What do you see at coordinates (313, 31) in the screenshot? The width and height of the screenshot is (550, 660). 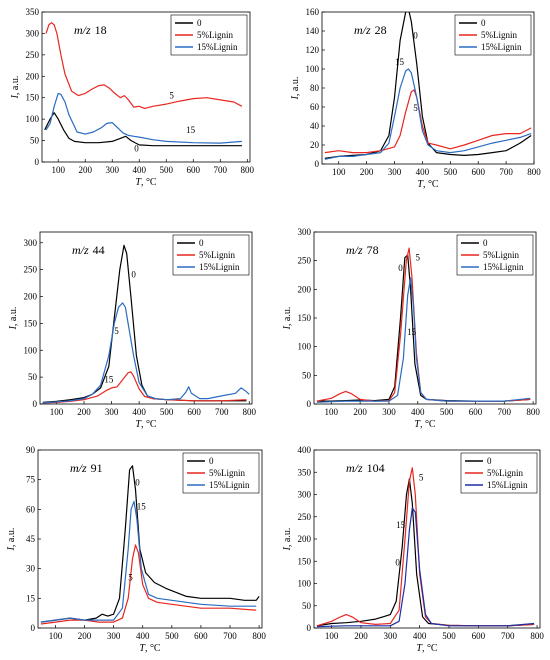 I see `y-tick-label: 140` at bounding box center [313, 31].